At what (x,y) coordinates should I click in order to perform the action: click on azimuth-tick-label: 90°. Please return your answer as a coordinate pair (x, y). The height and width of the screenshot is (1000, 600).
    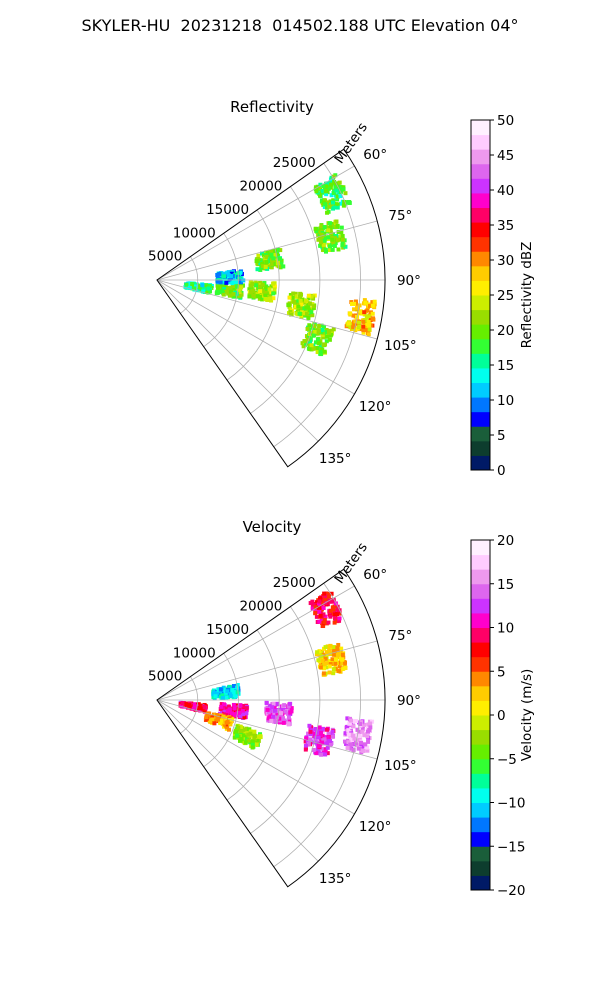
    Looking at the image, I should click on (409, 701).